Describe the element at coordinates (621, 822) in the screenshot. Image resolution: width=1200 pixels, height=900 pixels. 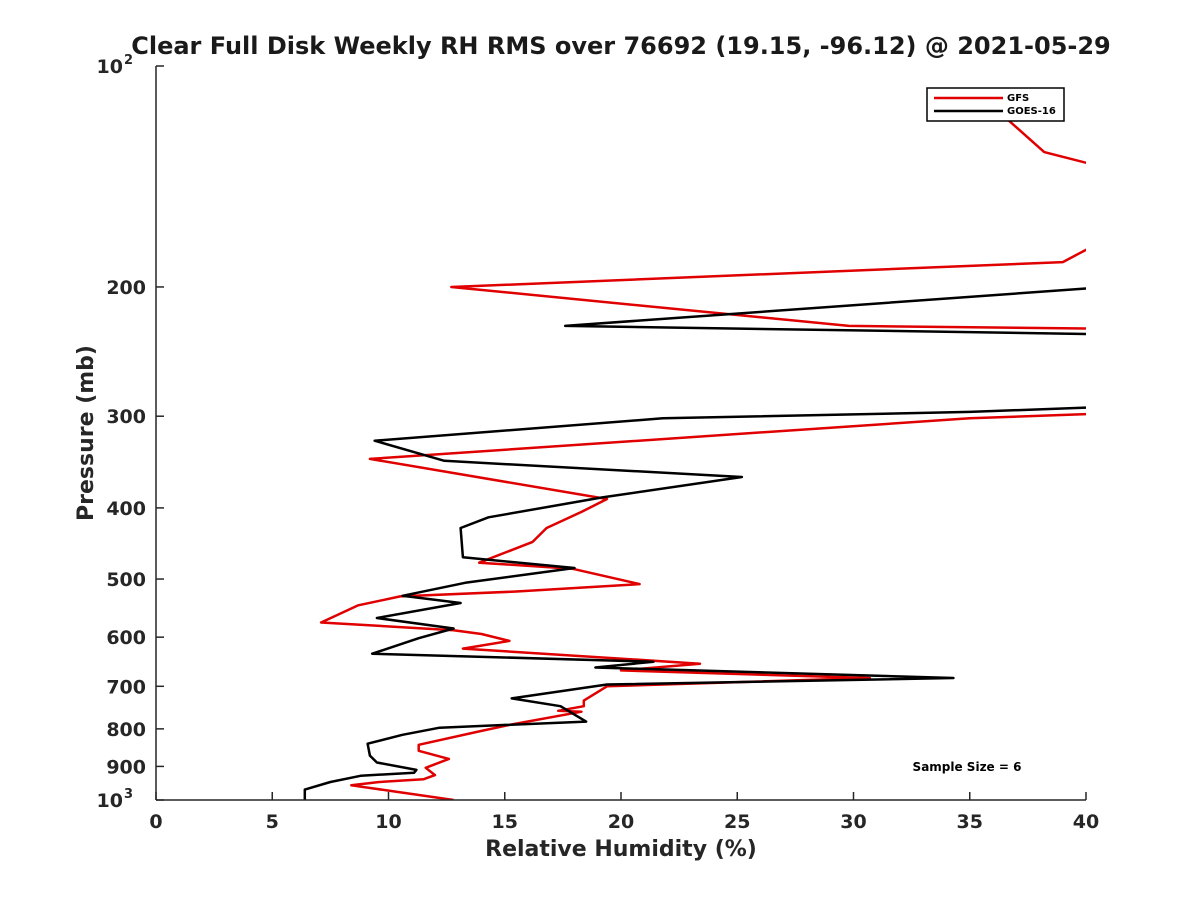
I see `x-tick-label: 20` at that location.